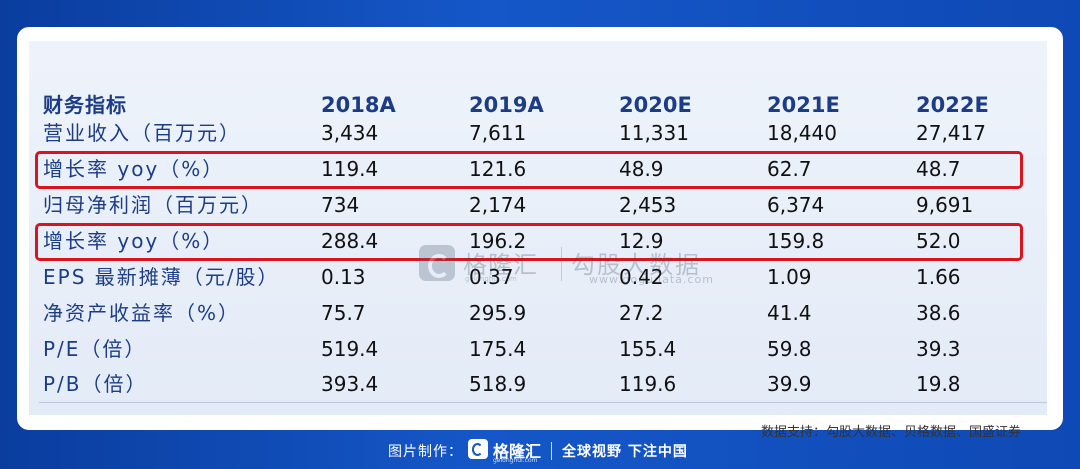 This screenshot has height=469, width=1080. What do you see at coordinates (796, 241) in the screenshot?
I see `table-cell: 159.8` at bounding box center [796, 241].